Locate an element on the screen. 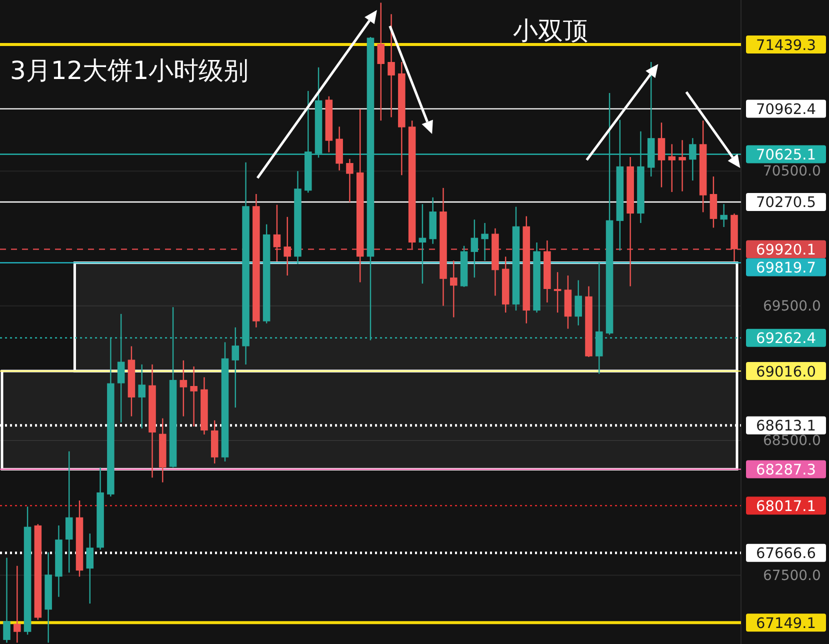  ref-line-label: 69920.1 is located at coordinates (786, 250).